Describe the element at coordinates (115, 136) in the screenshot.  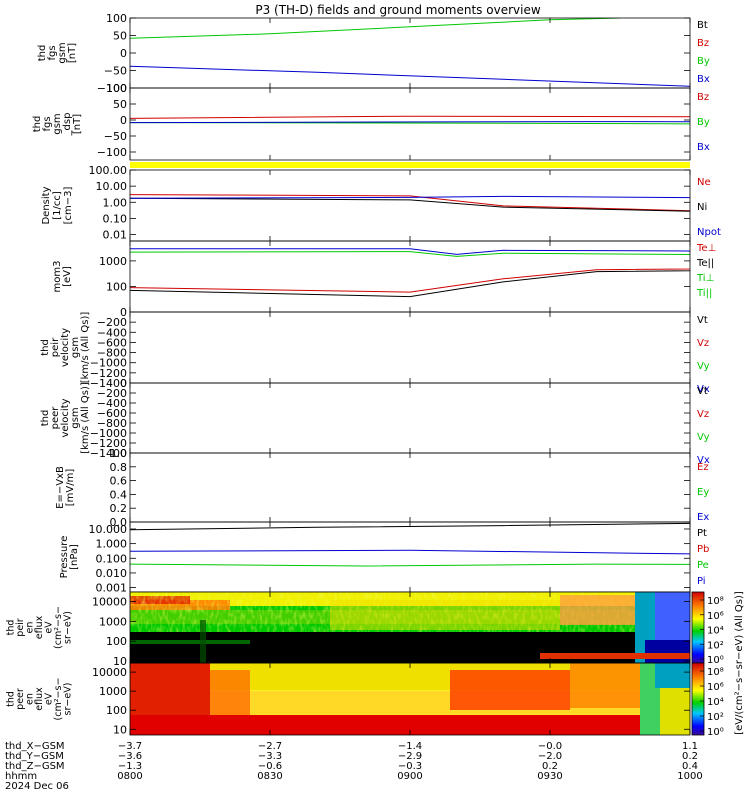
I see `y-tick-label: −50` at that location.